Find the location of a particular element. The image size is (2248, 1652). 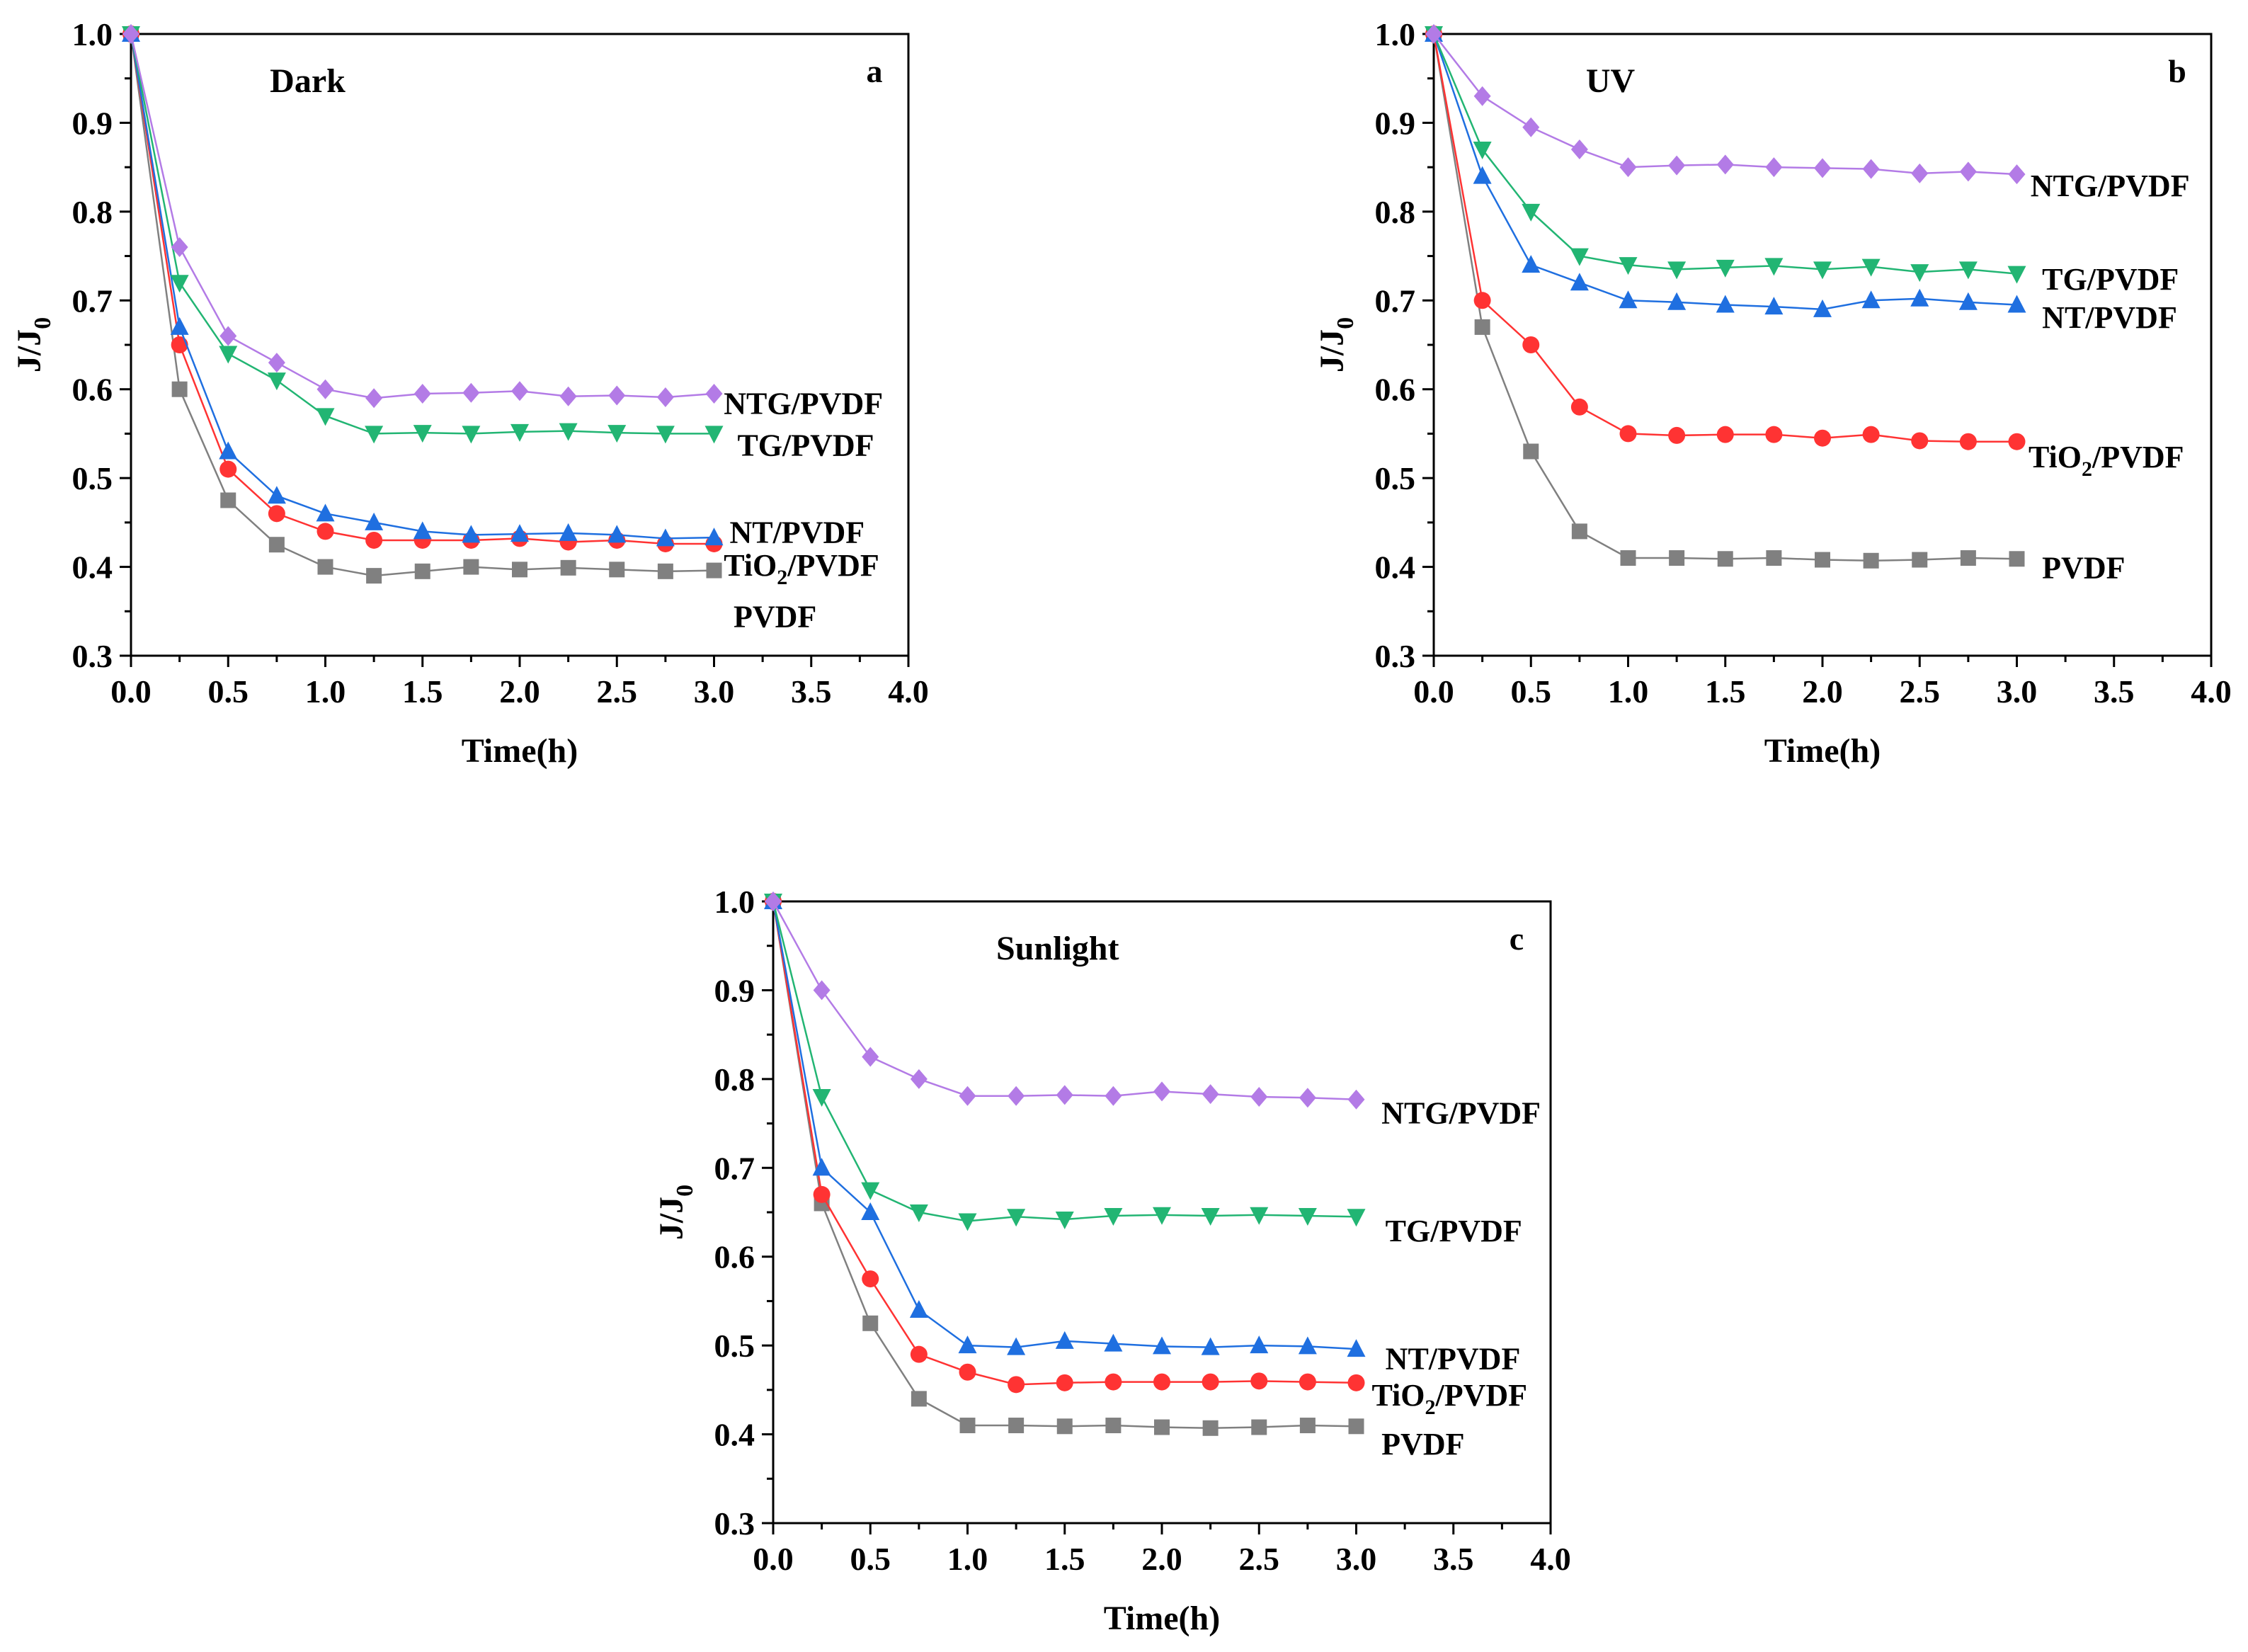

y-tick-label: 0.7 is located at coordinates (92, 301).